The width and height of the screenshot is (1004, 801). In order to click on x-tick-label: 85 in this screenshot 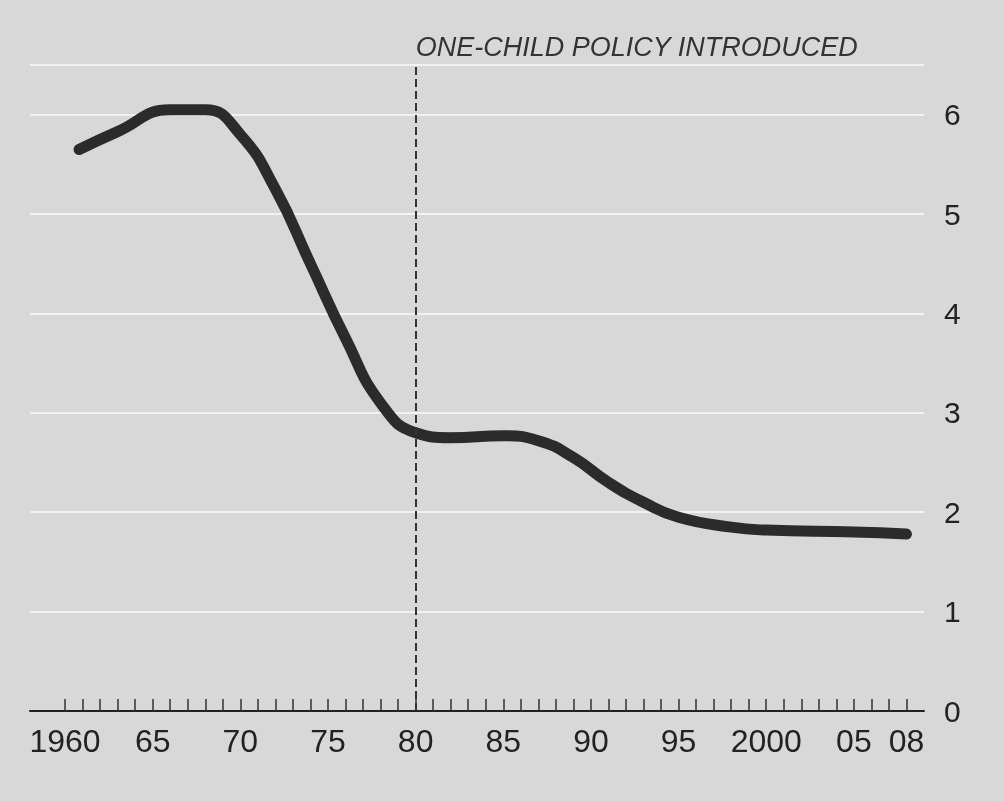, I will do `click(503, 741)`.